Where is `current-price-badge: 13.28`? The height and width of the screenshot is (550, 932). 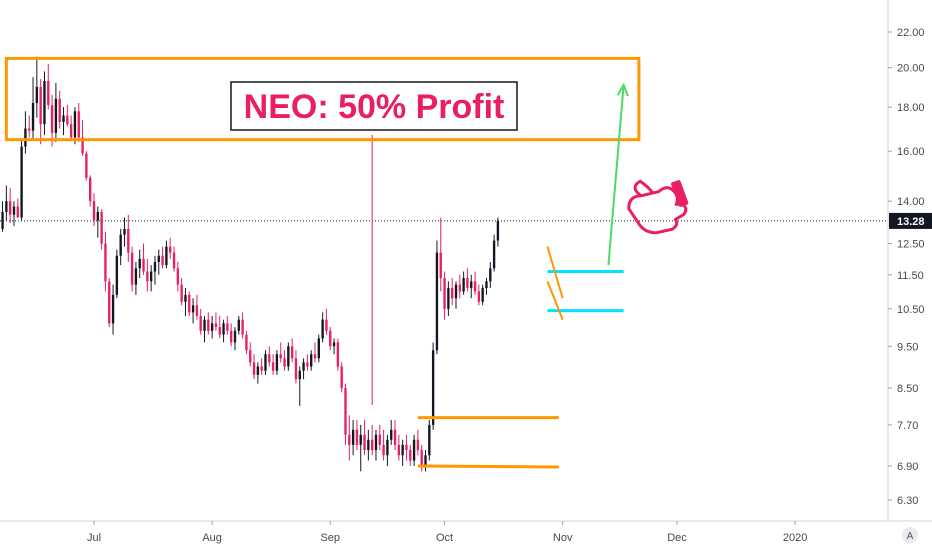
current-price-badge: 13.28 is located at coordinates (910, 220).